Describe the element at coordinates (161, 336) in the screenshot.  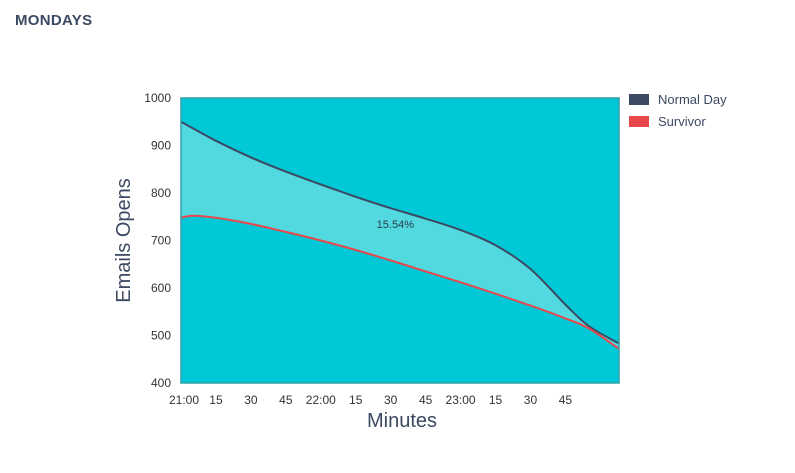
I see `y-tick-label: 500` at that location.